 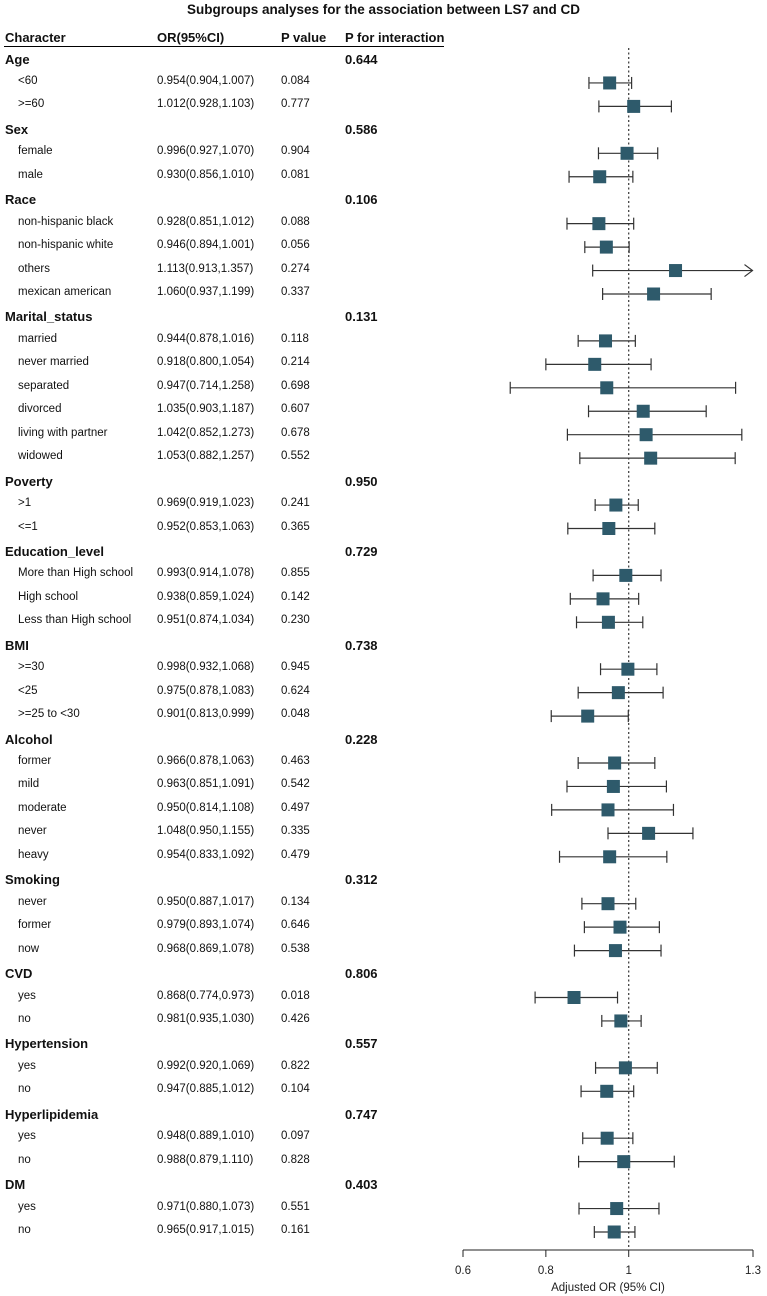 I want to click on subgroup-label: separated, so click(x=44, y=385).